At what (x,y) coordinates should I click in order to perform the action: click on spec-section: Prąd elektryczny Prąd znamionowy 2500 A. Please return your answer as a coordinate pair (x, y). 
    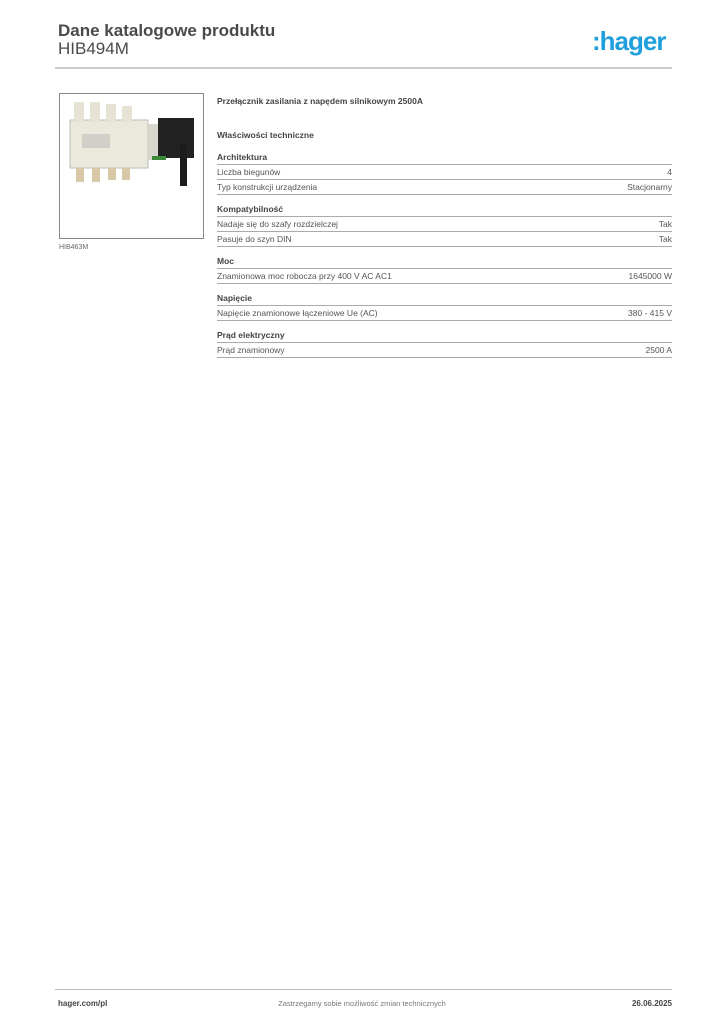
    Looking at the image, I should click on (444, 344).